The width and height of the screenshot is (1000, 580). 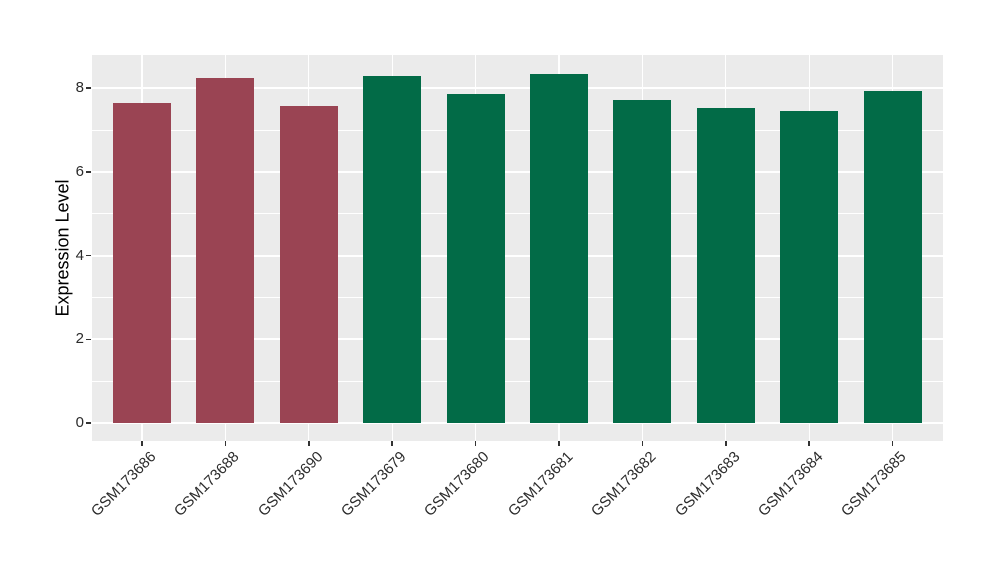 I want to click on minor-gridline-y3, so click(x=517, y=297).